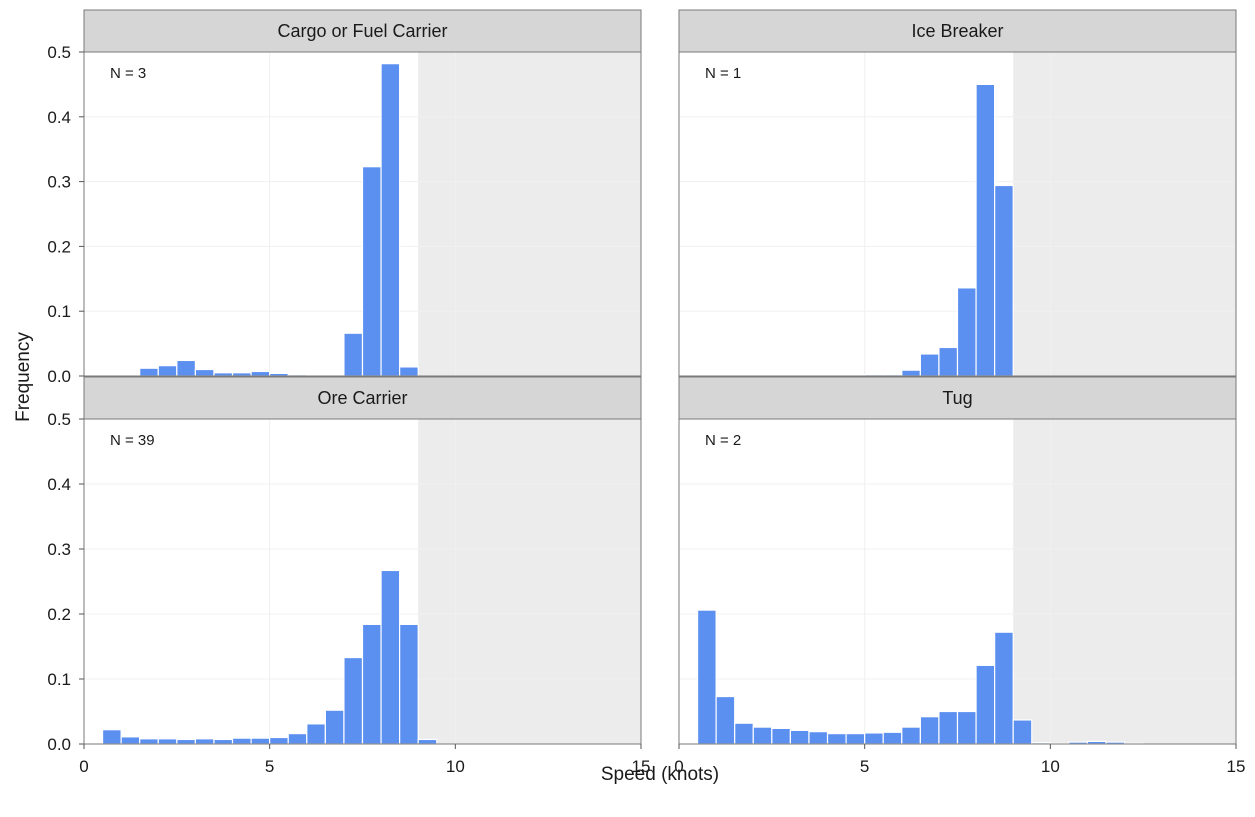 Image resolution: width=1255 pixels, height=817 pixels. I want to click on n-count-label: N = 1, so click(723, 73).